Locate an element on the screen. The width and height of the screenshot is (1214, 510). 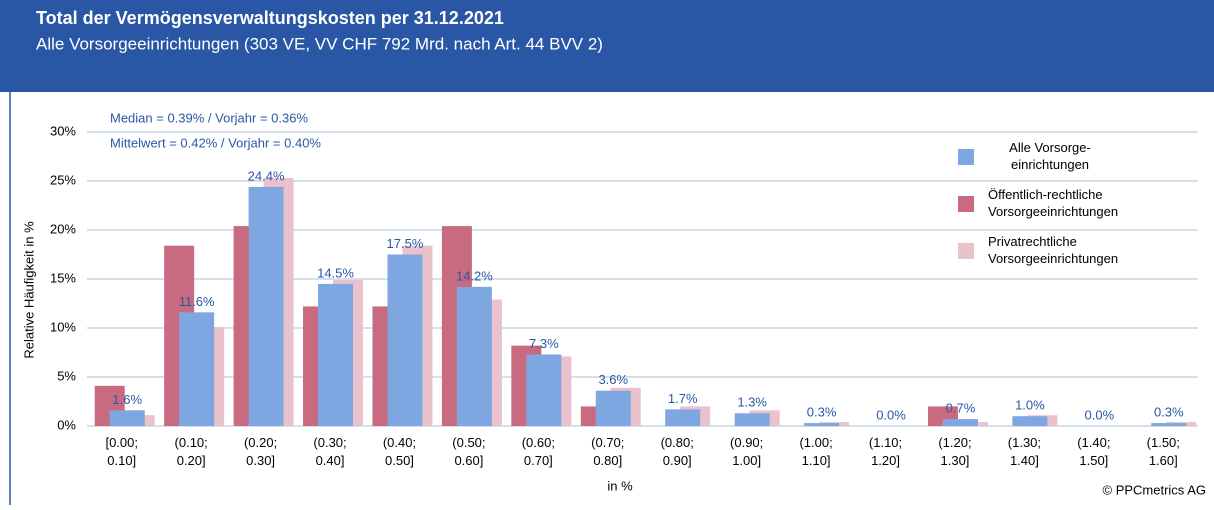
data-label: 7.3% is located at coordinates (544, 343).